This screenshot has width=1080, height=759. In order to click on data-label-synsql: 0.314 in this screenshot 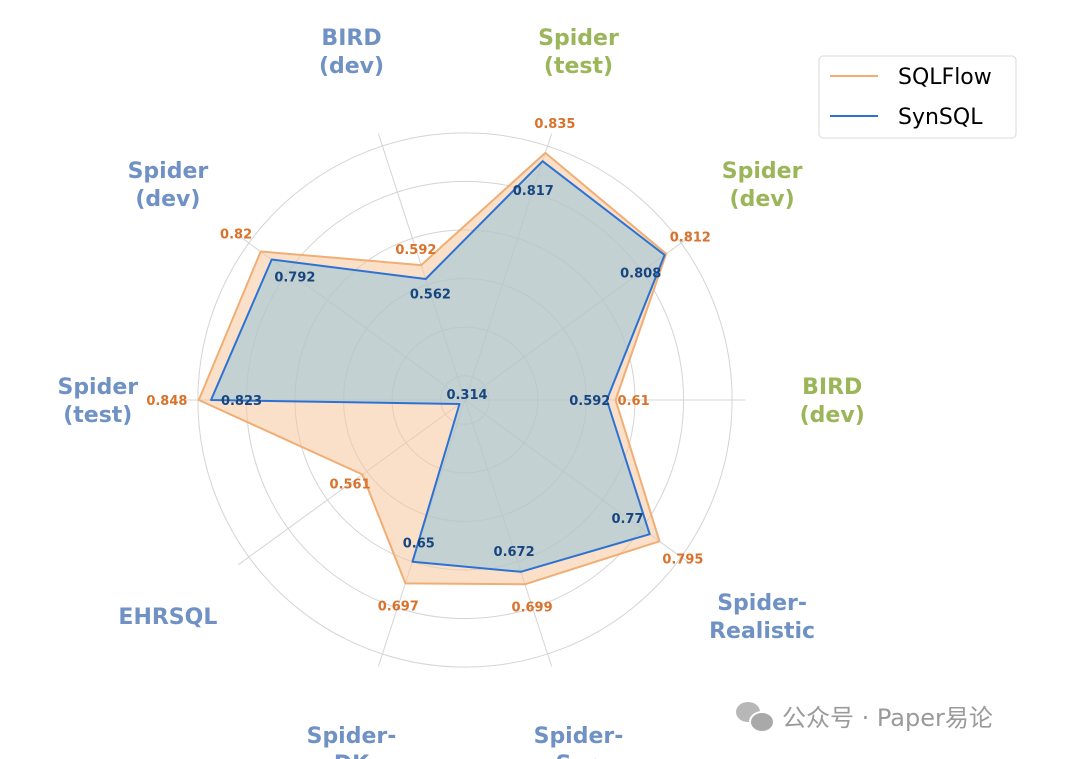, I will do `click(466, 395)`.